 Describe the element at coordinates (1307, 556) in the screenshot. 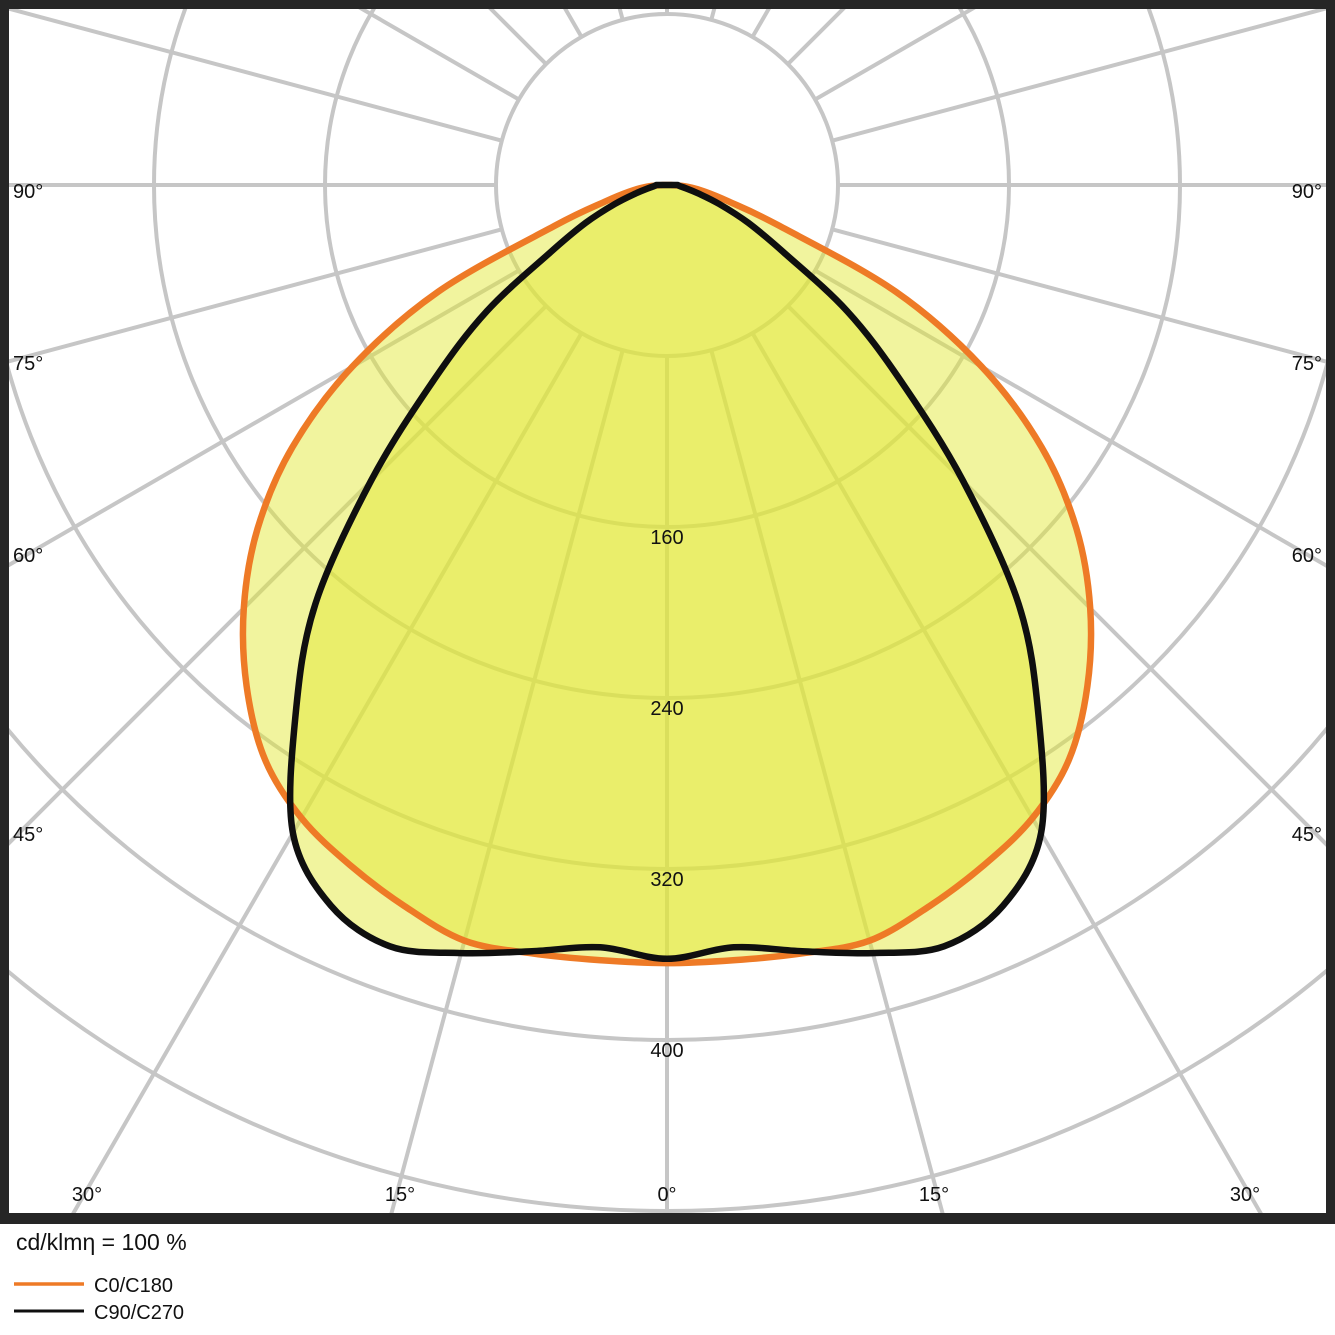

I see `angle-label-right: 60°` at that location.